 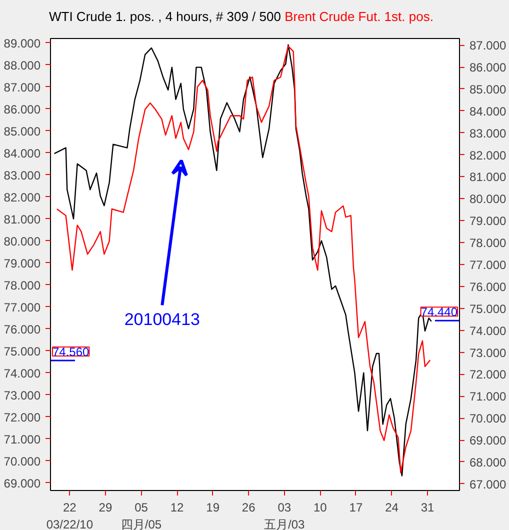 I want to click on y2-tick-label: 67.000, so click(x=488, y=484).